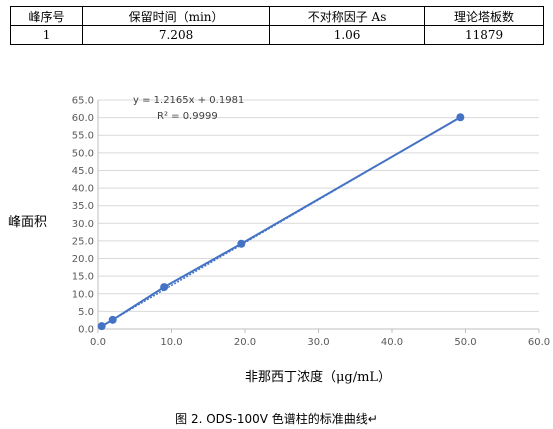 The image size is (553, 429). What do you see at coordinates (187, 116) in the screenshot?
I see `r-squared-label: R² = 0.9999` at bounding box center [187, 116].